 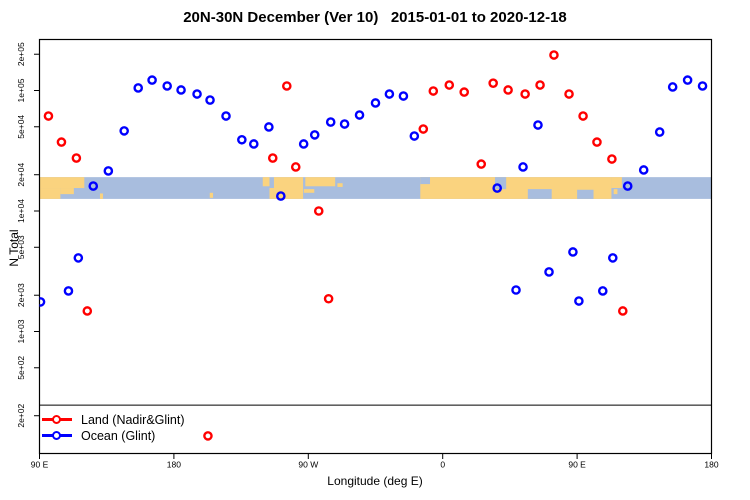 What do you see at coordinates (21, 247) in the screenshot?
I see `y-axis-tick-label: 5e+03` at bounding box center [21, 247].